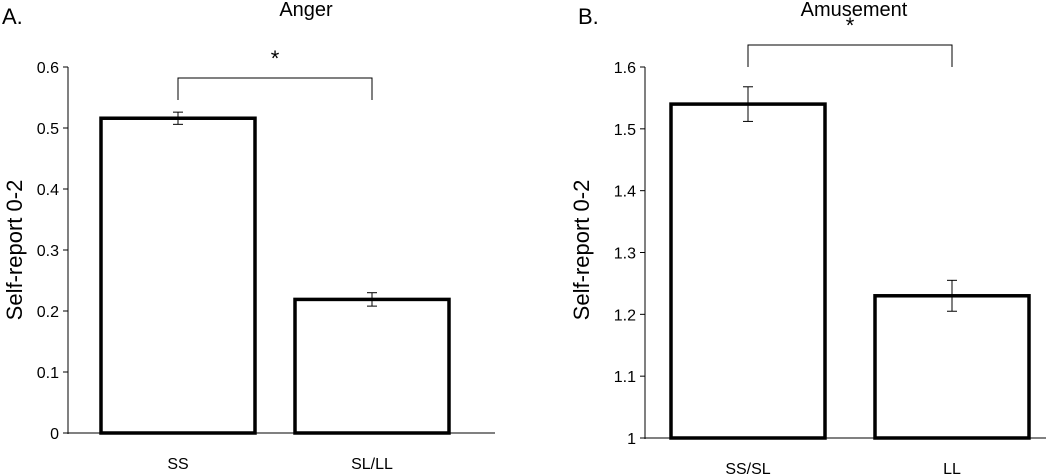  Describe the element at coordinates (178, 275) in the screenshot. I see `bar-ss` at that location.